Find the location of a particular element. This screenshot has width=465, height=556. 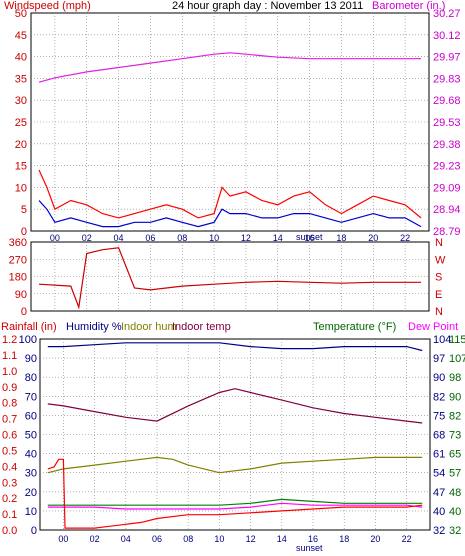

wind-tick-label: 35 is located at coordinates (21, 79).